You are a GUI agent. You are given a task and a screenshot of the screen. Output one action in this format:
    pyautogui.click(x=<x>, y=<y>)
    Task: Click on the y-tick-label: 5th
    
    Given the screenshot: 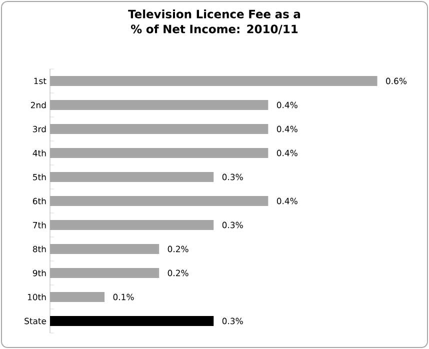 What is the action you would take?
    pyautogui.click(x=39, y=177)
    